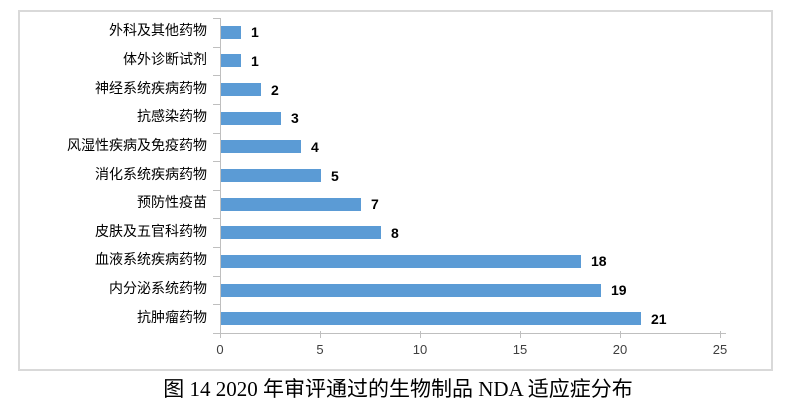  What do you see at coordinates (275, 89) in the screenshot?
I see `value-label: 2` at bounding box center [275, 89].